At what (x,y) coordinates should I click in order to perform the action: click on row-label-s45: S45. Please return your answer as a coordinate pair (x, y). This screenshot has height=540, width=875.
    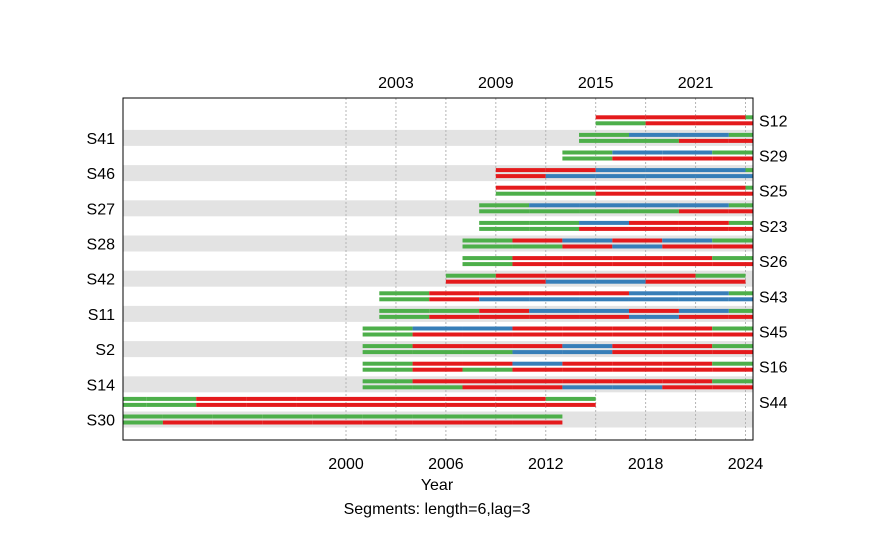
    Looking at the image, I should click on (773, 333).